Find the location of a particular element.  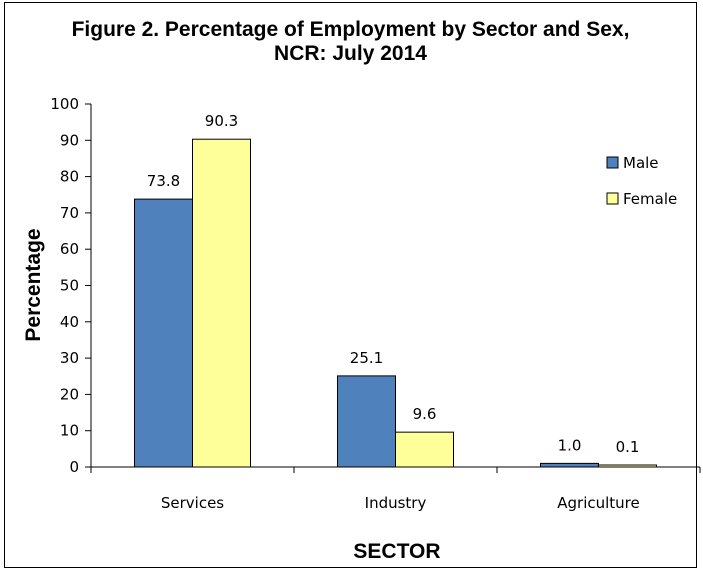

bar-female-industry is located at coordinates (424, 449).